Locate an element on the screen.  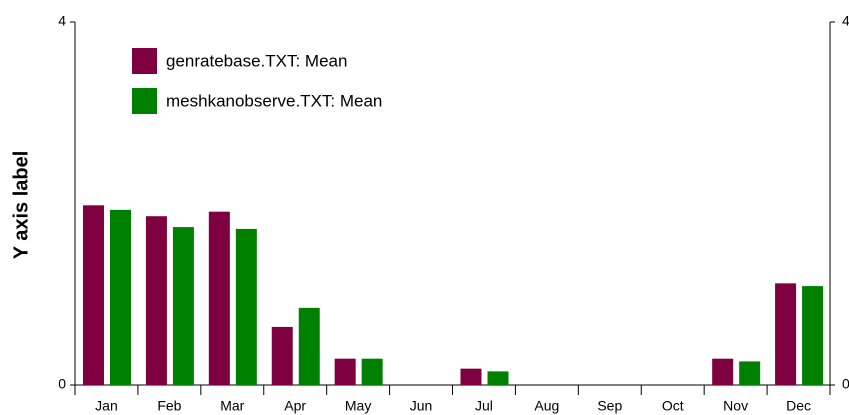
legend-label: genratebase.TXT: Mean is located at coordinates (256, 60).